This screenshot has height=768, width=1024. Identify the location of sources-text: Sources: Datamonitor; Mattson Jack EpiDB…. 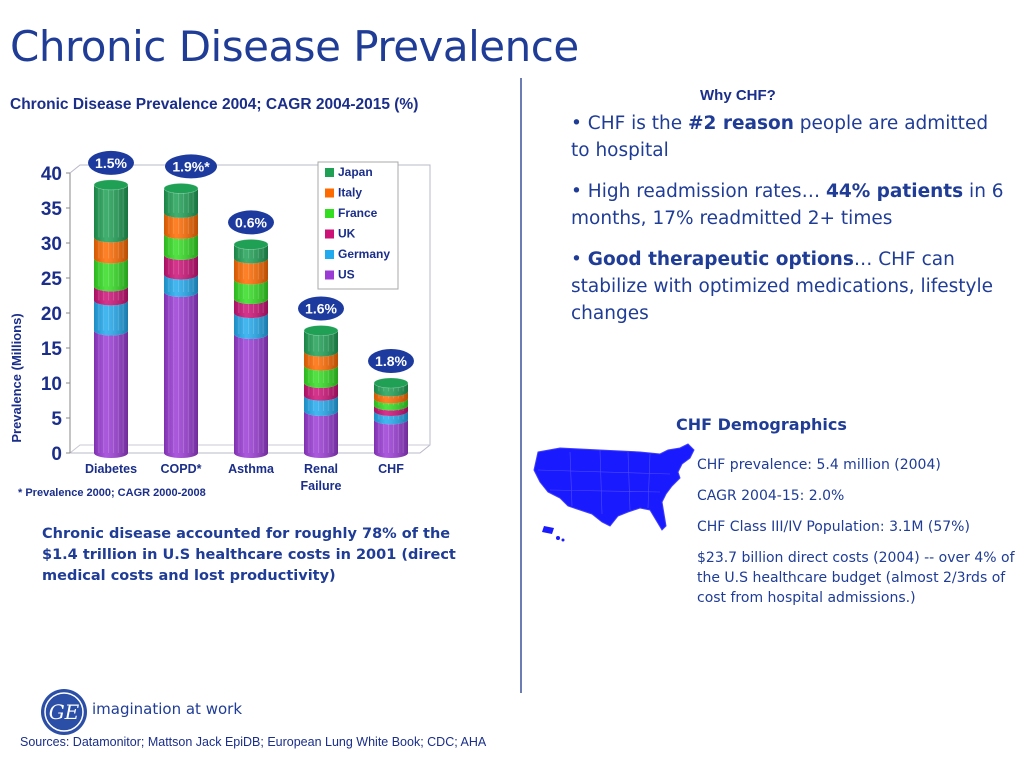
(253, 742).